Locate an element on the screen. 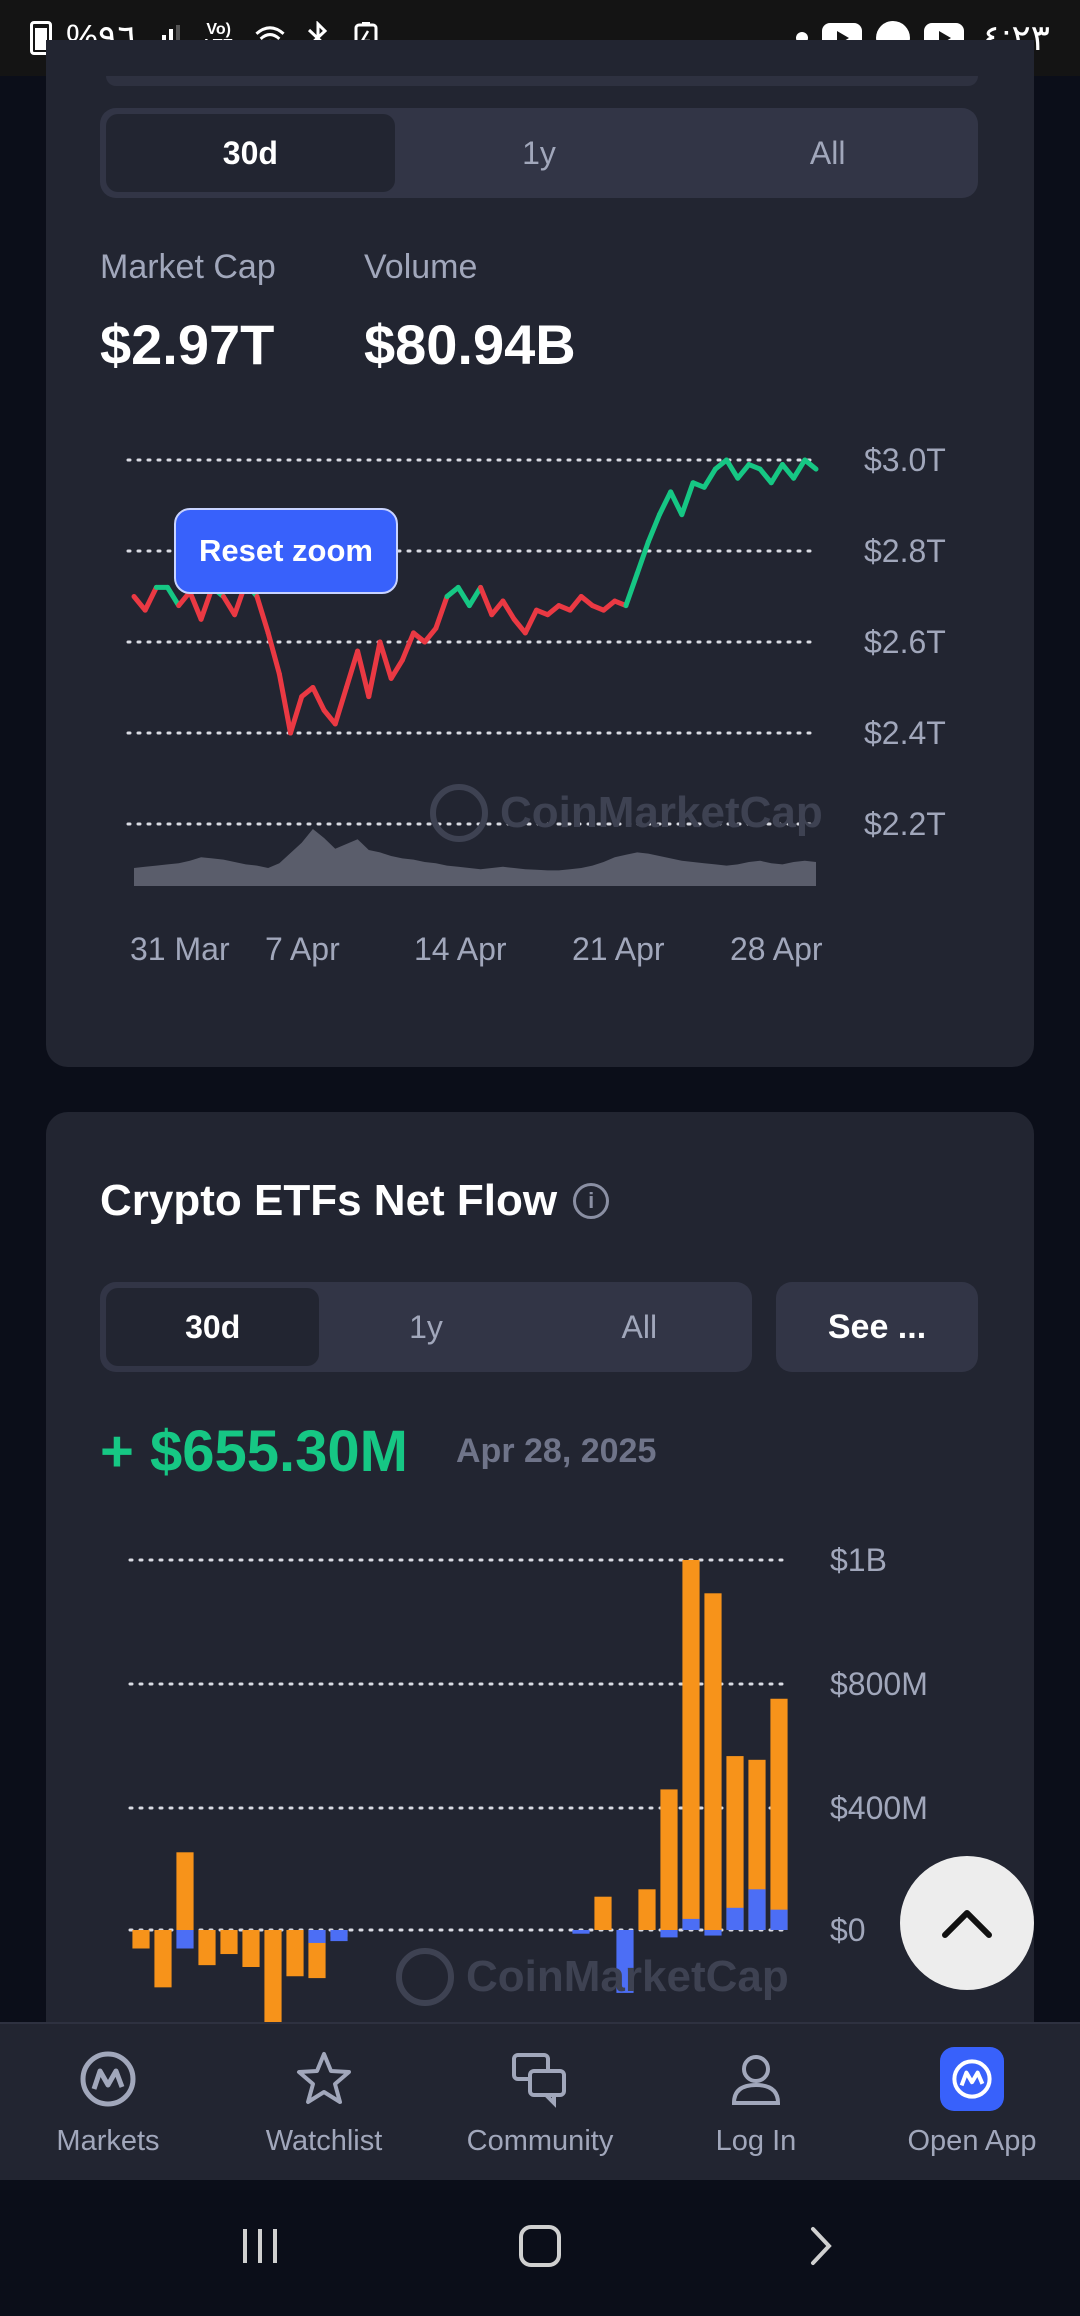 The width and height of the screenshot is (1080, 2316). net-flow-value: + $655.30M is located at coordinates (254, 1451).